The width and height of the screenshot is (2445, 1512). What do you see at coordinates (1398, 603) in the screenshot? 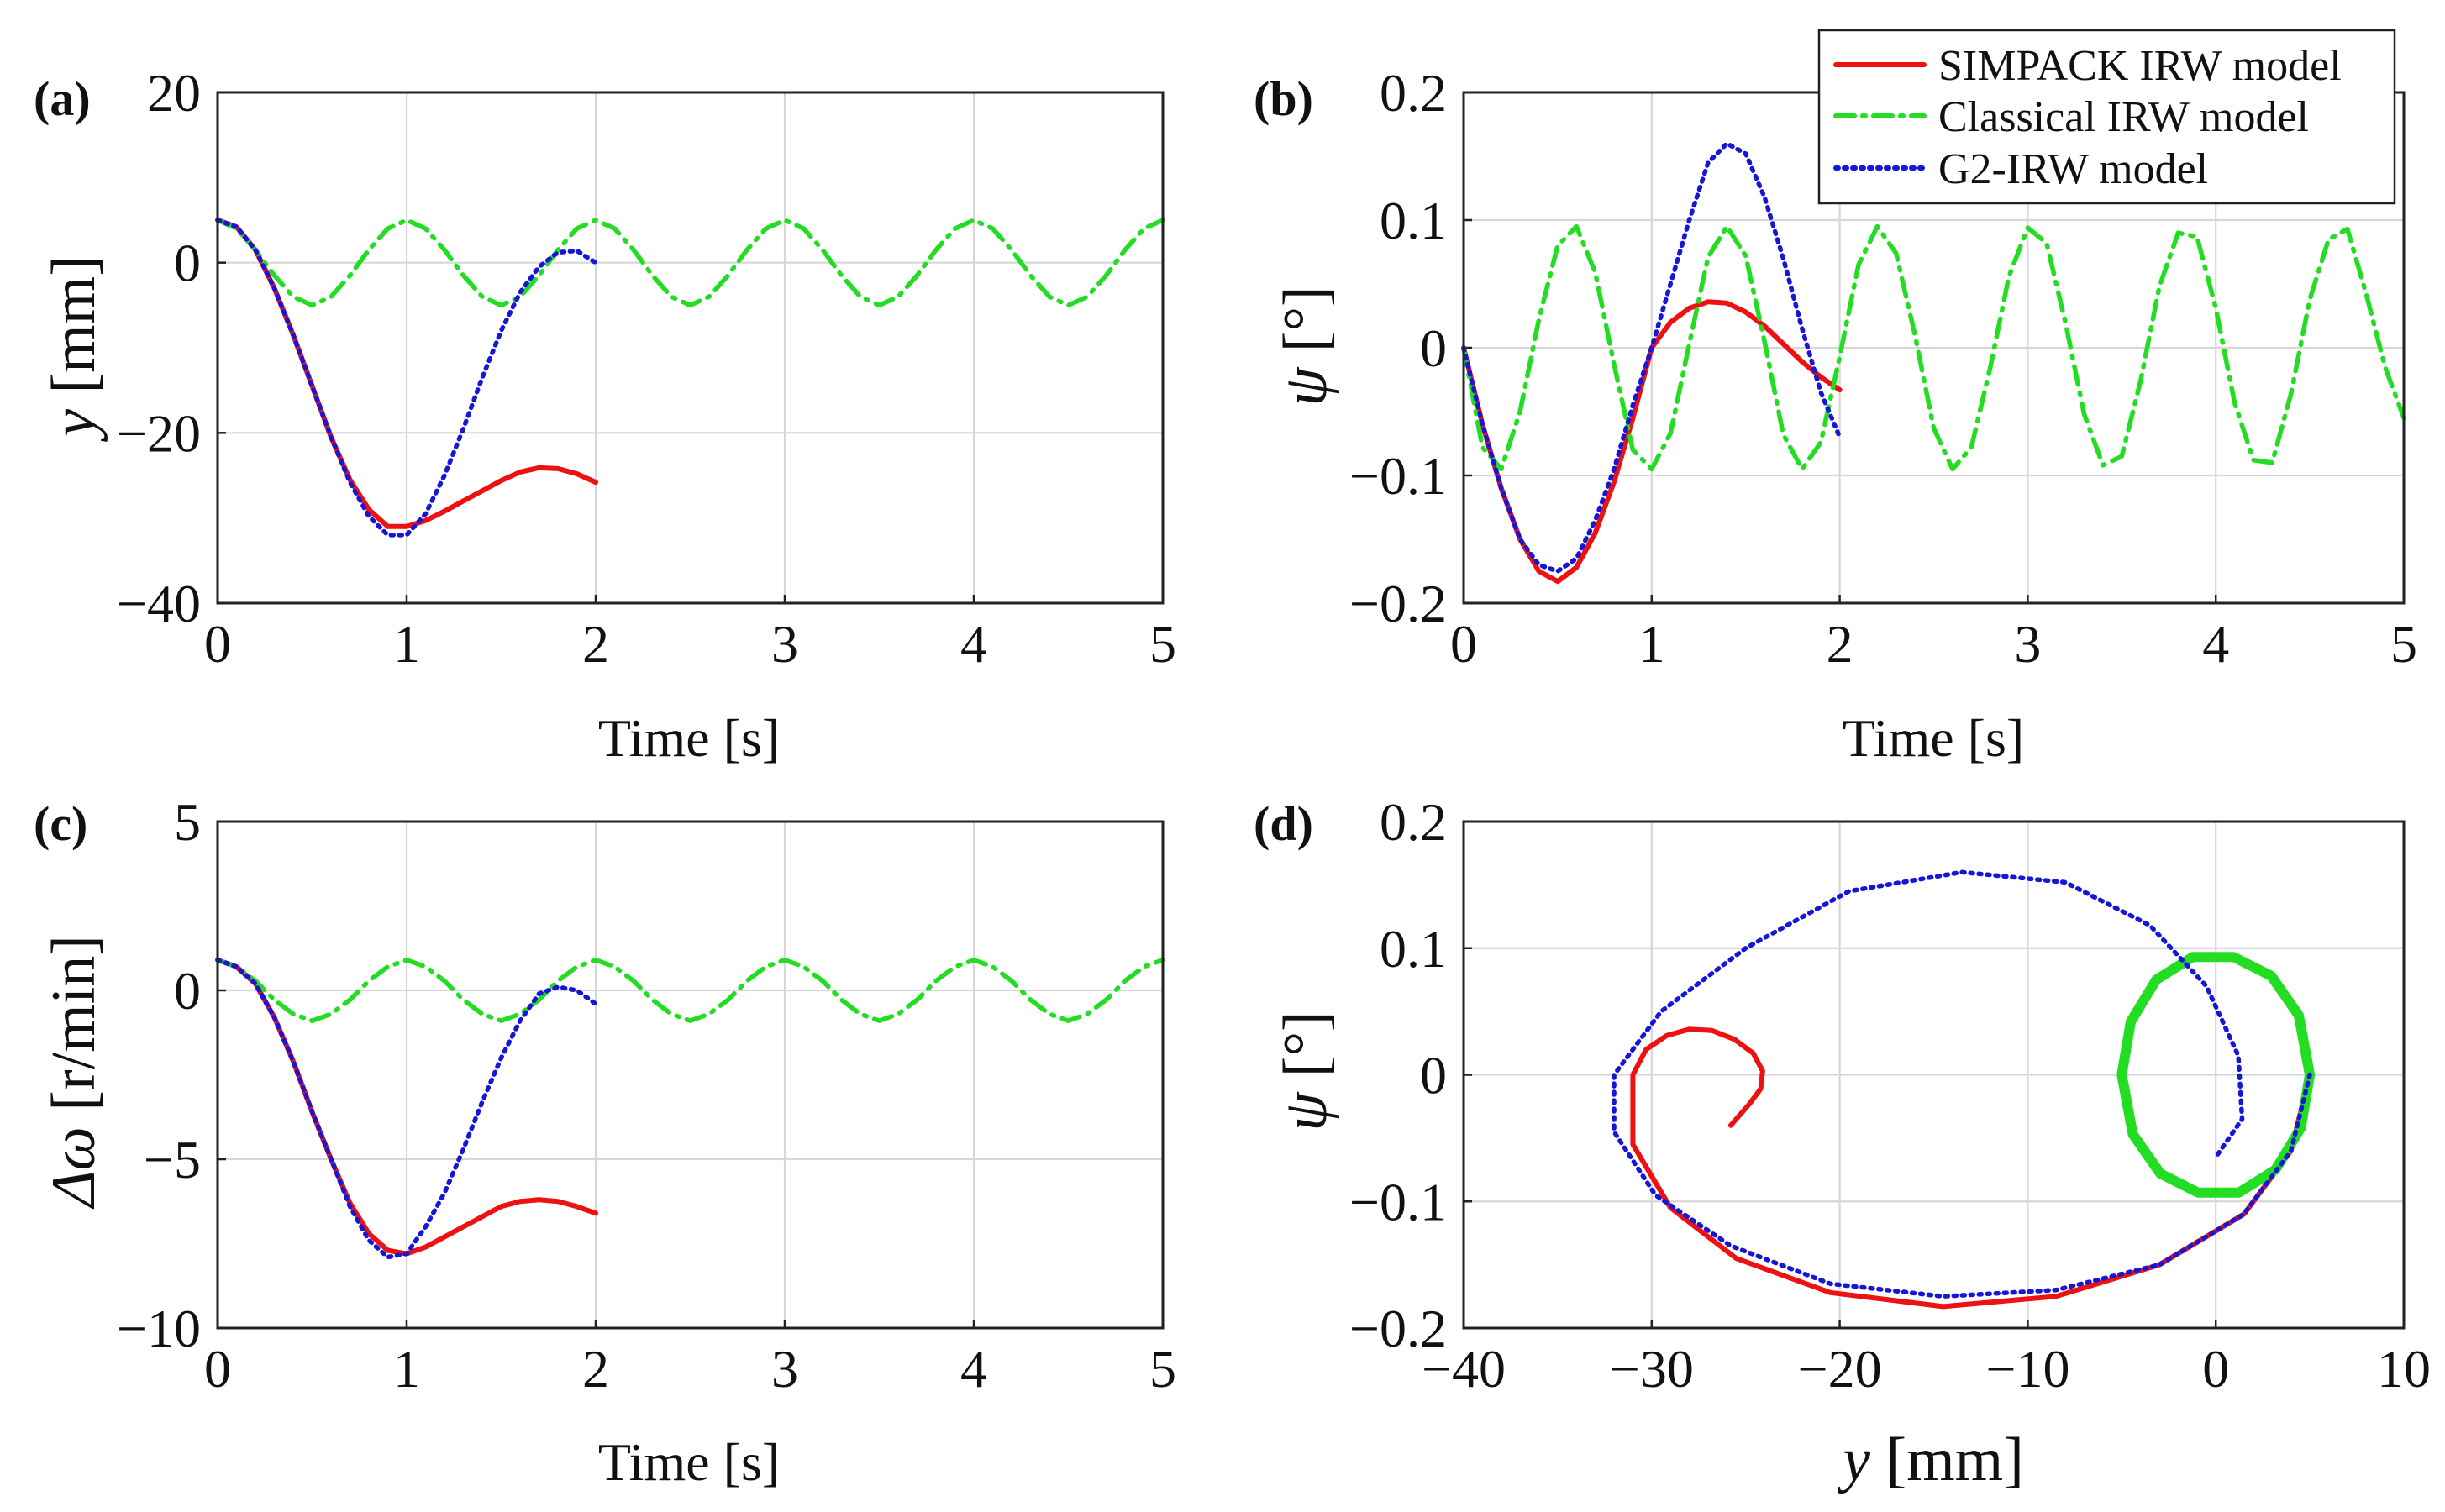
I see `panel-b-y-tick-label: −0.2` at bounding box center [1398, 603].